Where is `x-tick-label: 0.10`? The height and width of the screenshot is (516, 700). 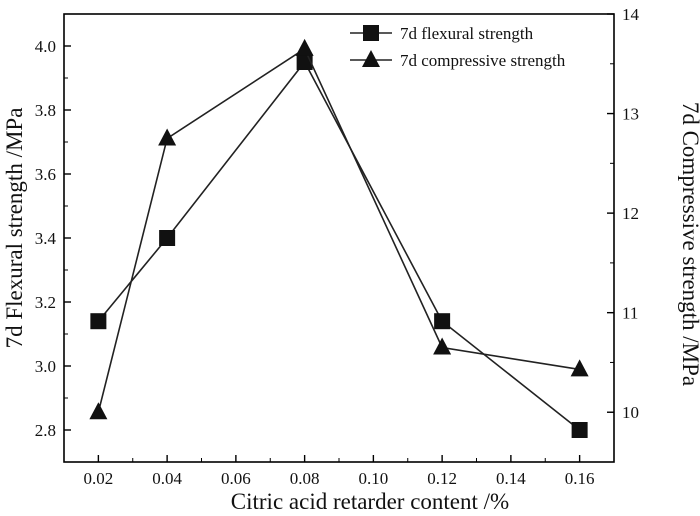
x-tick-label: 0.10 is located at coordinates (374, 478).